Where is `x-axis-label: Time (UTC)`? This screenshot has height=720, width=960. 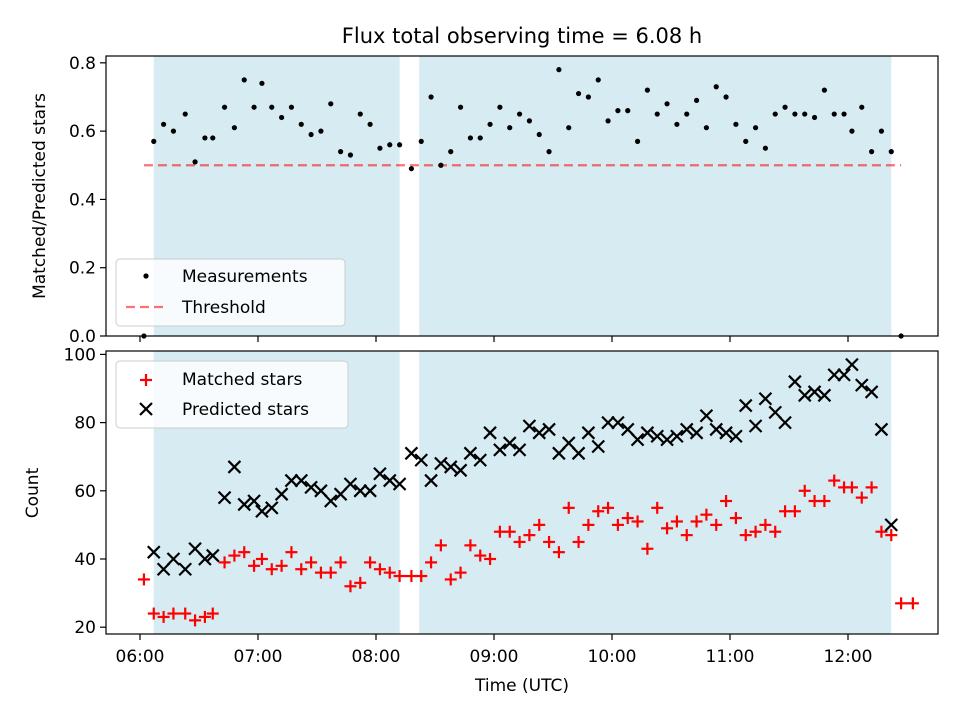 x-axis-label: Time (UTC) is located at coordinates (521, 686).